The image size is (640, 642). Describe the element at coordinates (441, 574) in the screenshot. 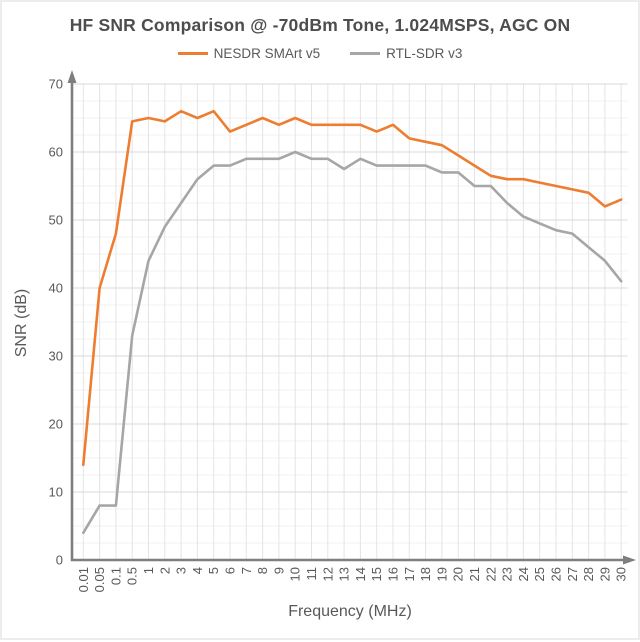

I see `x-tick-label: 19` at that location.